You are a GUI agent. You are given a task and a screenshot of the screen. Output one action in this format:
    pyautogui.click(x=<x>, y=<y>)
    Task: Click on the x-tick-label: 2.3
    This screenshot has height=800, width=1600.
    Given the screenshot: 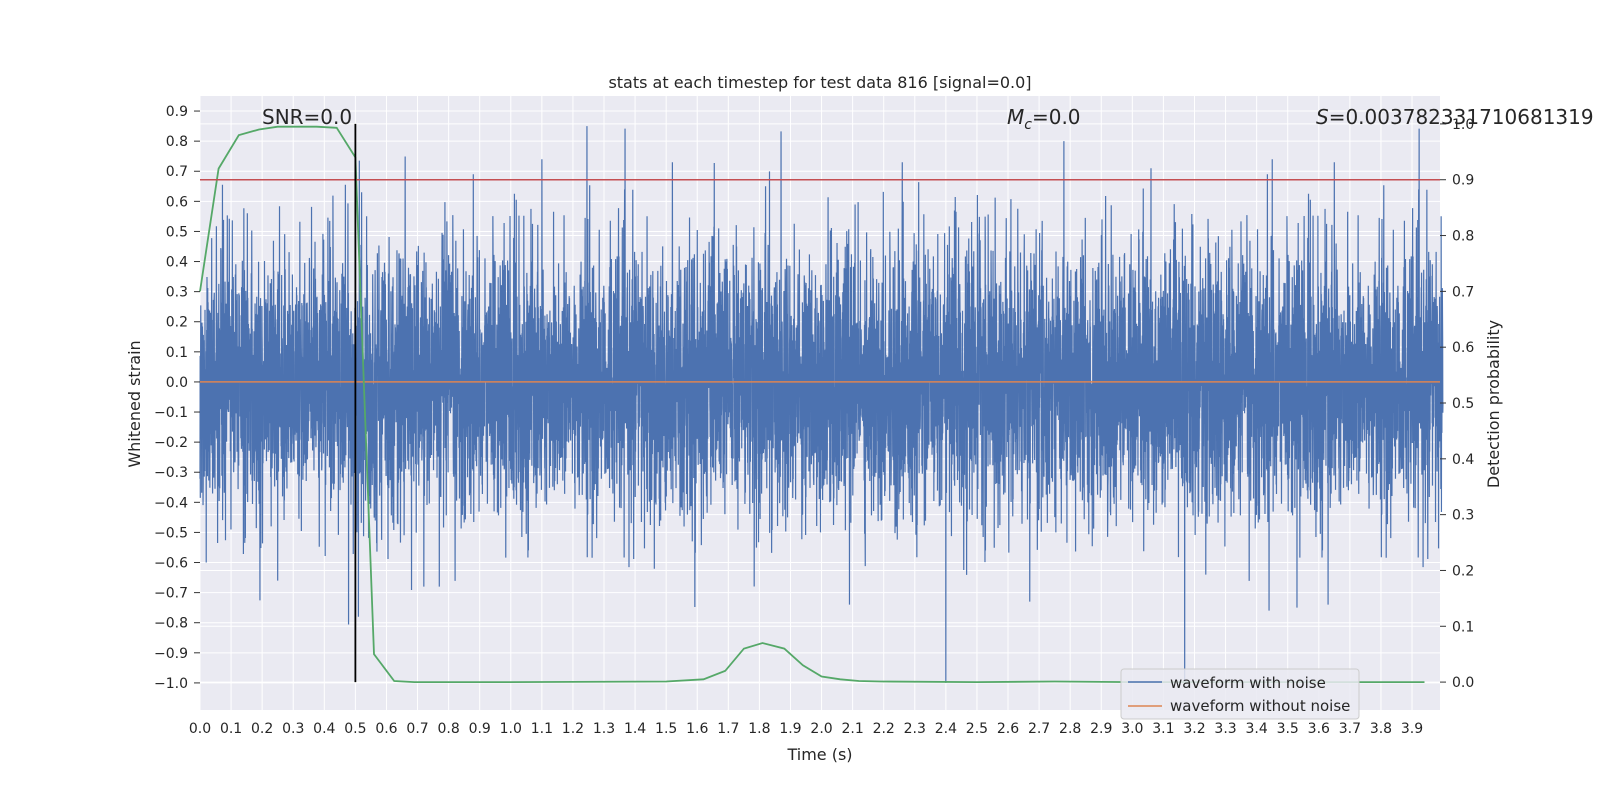 What is the action you would take?
    pyautogui.click(x=915, y=729)
    